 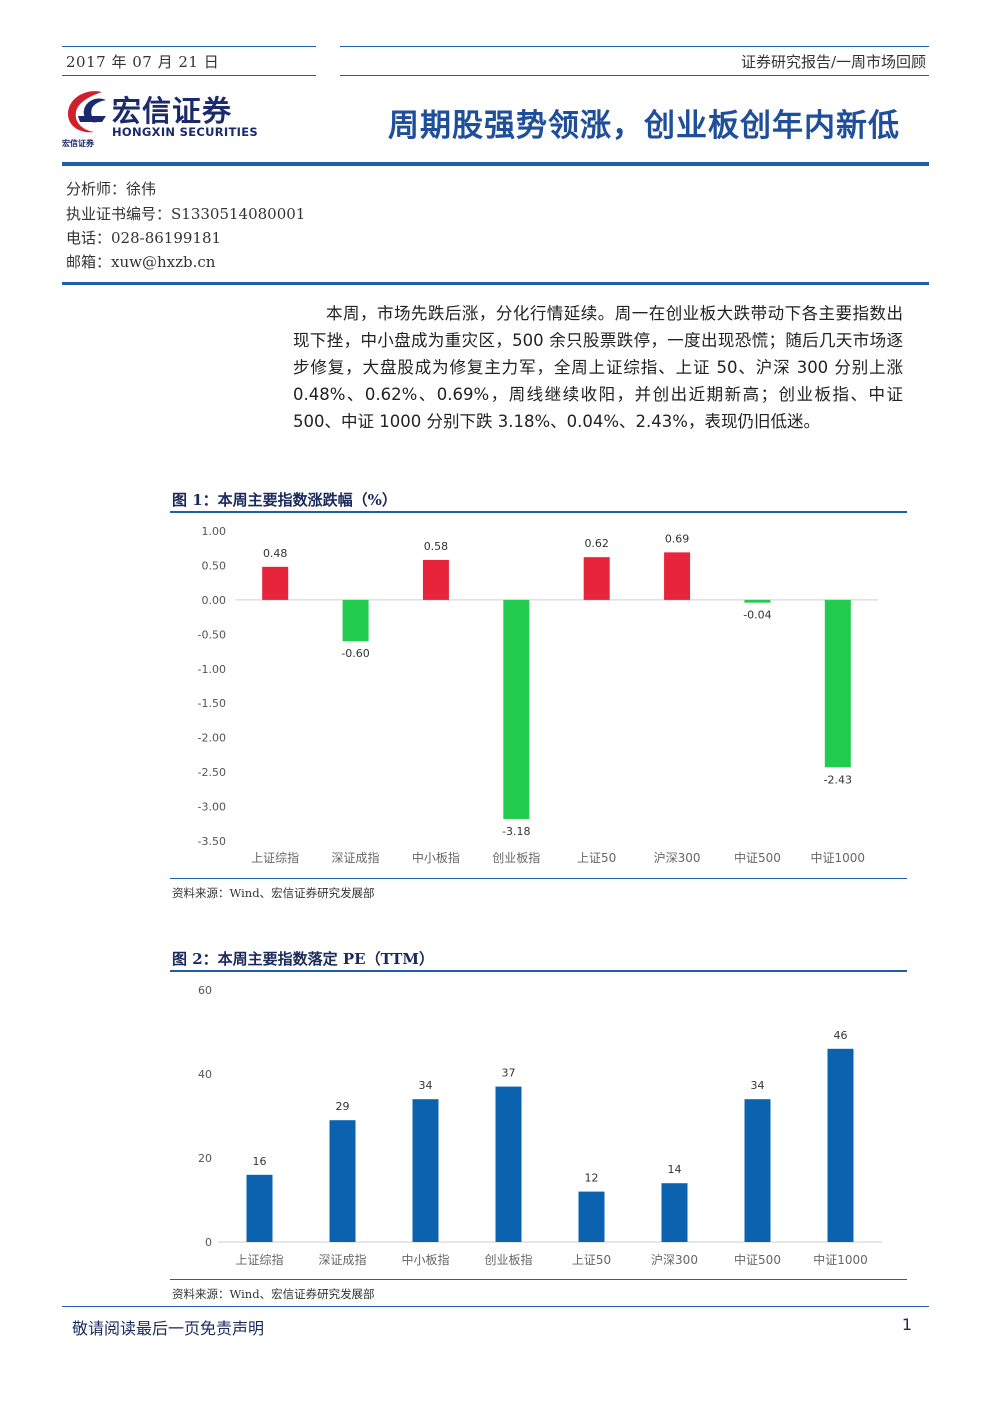 What do you see at coordinates (343, 1106) in the screenshot?
I see `data-label: 29` at bounding box center [343, 1106].